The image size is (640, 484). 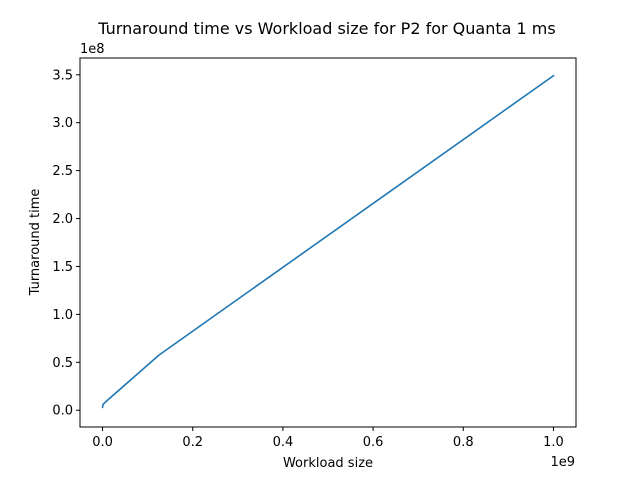 I want to click on y-tick-label: 0.5, so click(x=62, y=363).